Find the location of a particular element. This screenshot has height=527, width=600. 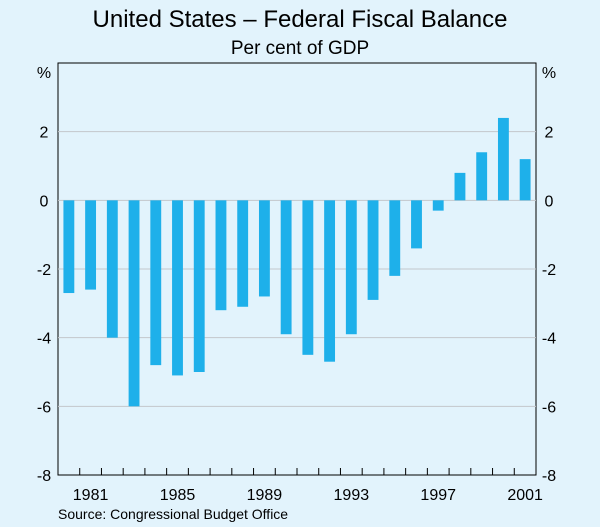

bar-2001 is located at coordinates (525, 180).